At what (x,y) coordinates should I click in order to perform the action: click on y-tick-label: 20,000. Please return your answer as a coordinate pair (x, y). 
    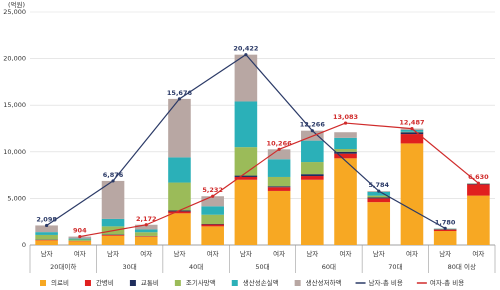
    Looking at the image, I should click on (14, 59).